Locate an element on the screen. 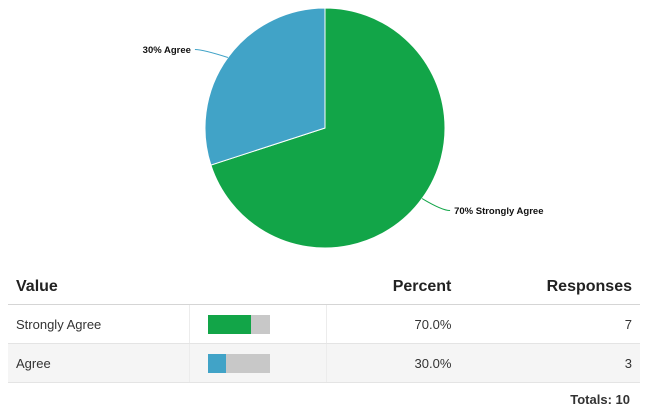 The image size is (650, 413). pie-slice-agree is located at coordinates (265, 86).